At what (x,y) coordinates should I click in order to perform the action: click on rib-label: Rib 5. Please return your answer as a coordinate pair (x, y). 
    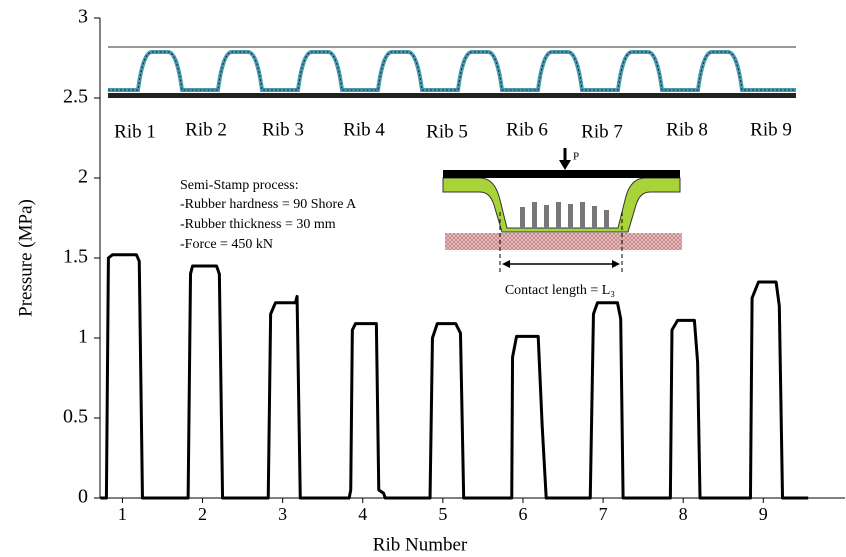
    Looking at the image, I should click on (447, 131).